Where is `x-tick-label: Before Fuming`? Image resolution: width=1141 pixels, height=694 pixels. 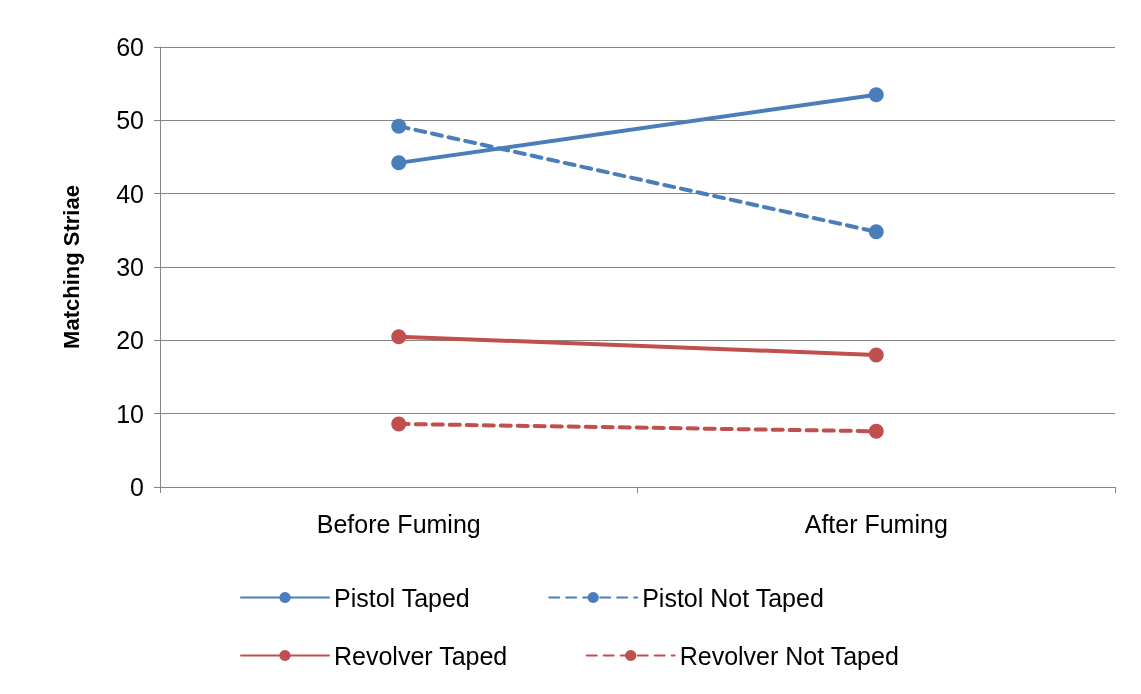 x-tick-label: Before Fuming is located at coordinates (398, 523).